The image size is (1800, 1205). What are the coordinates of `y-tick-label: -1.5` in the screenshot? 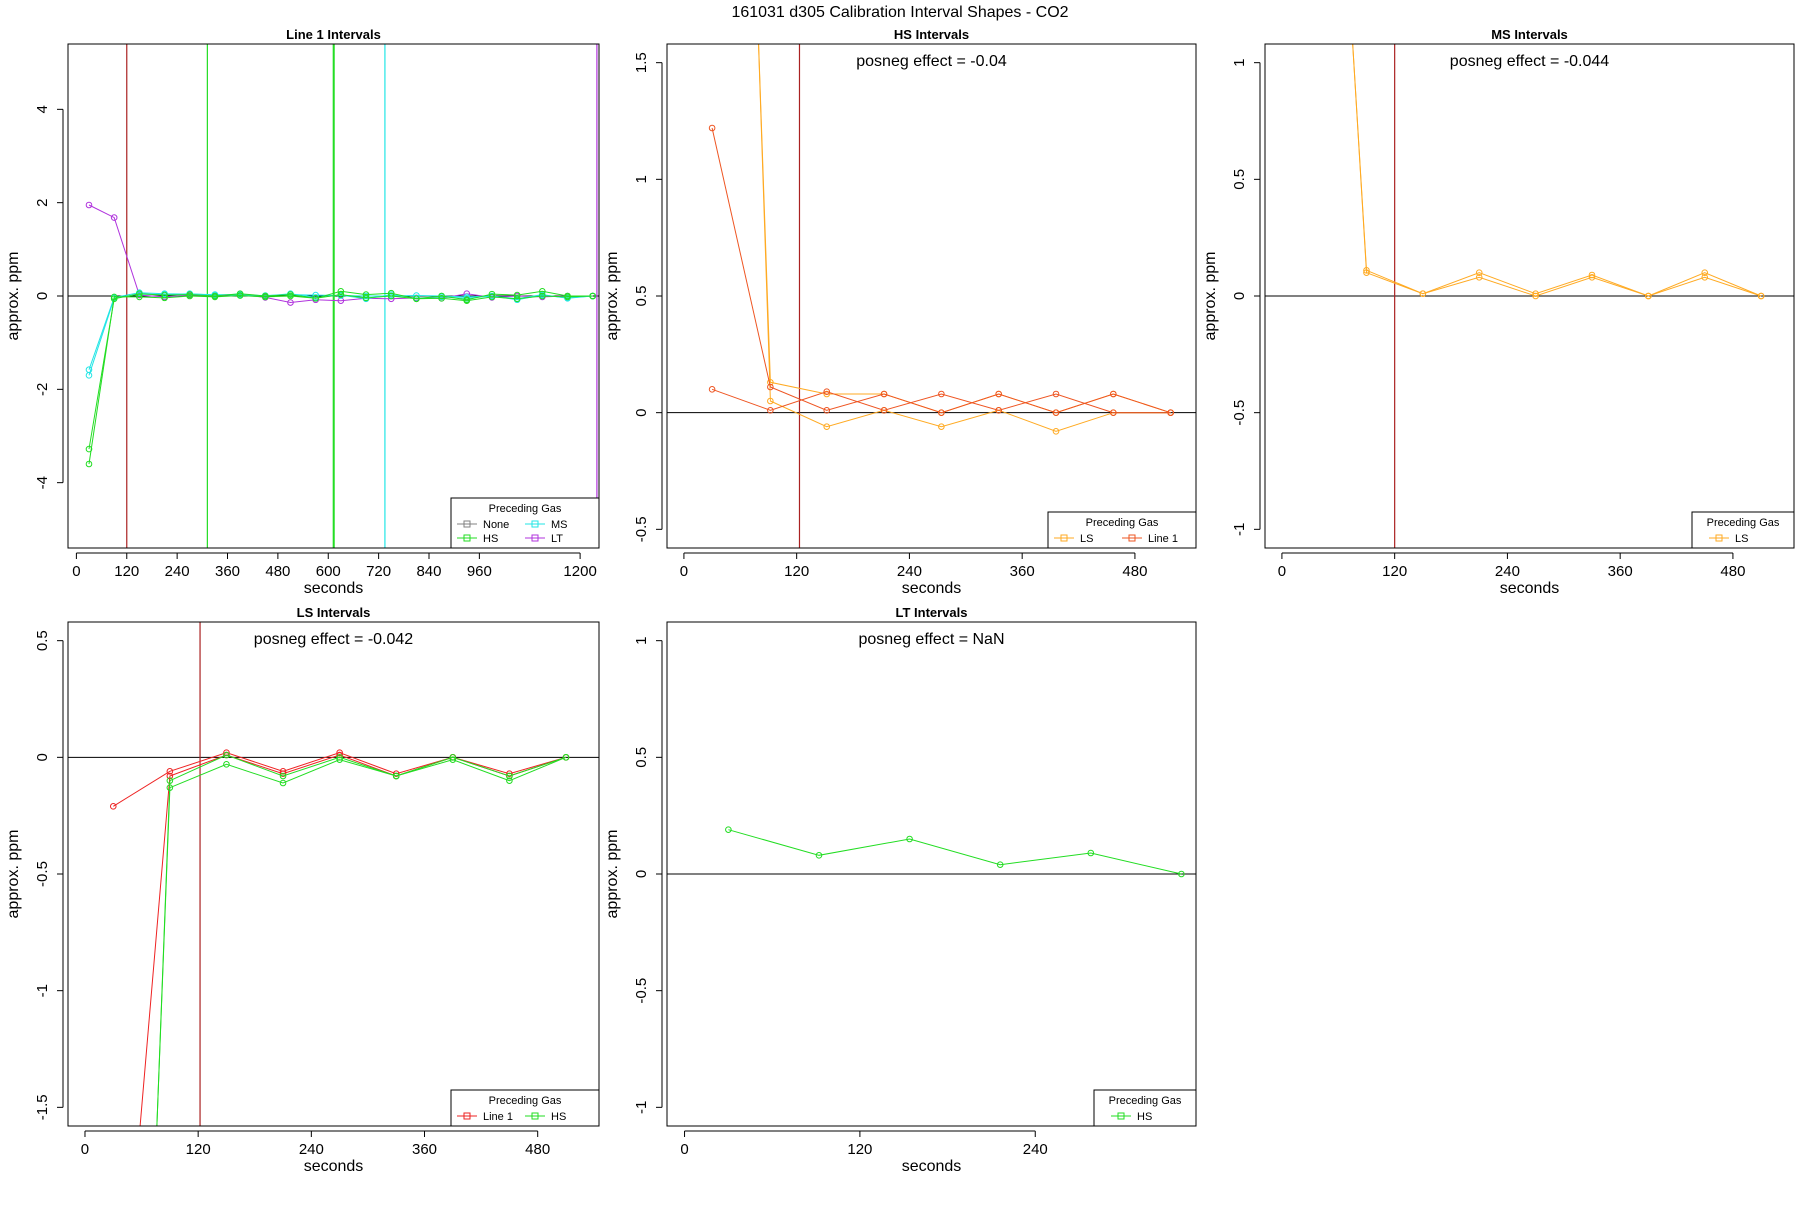 It's located at (42, 1107).